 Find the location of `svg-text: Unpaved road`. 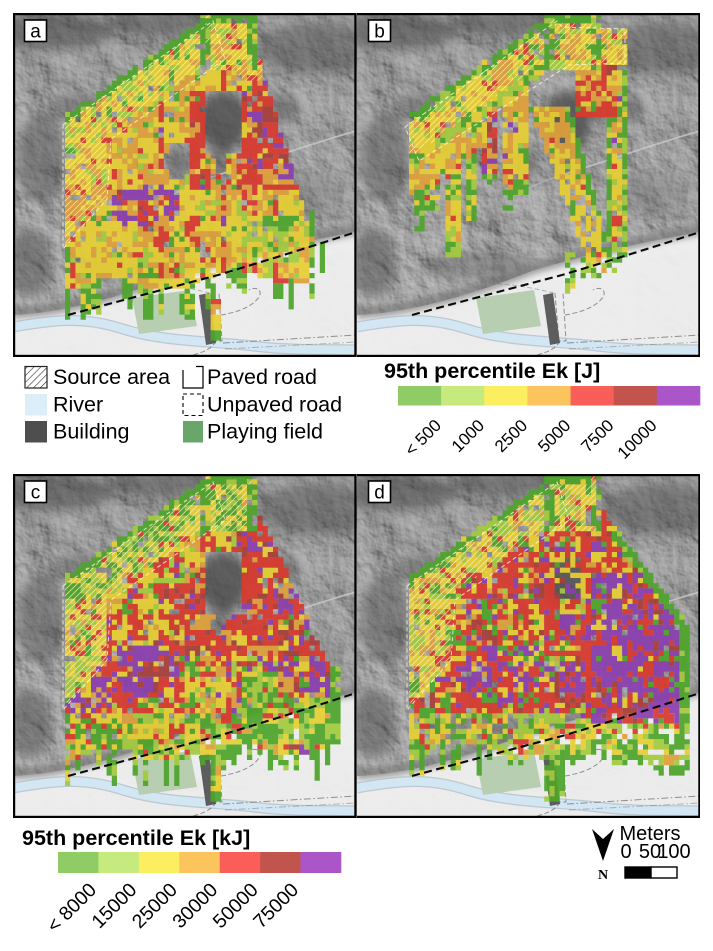

svg-text: Unpaved road is located at coordinates (274, 405).